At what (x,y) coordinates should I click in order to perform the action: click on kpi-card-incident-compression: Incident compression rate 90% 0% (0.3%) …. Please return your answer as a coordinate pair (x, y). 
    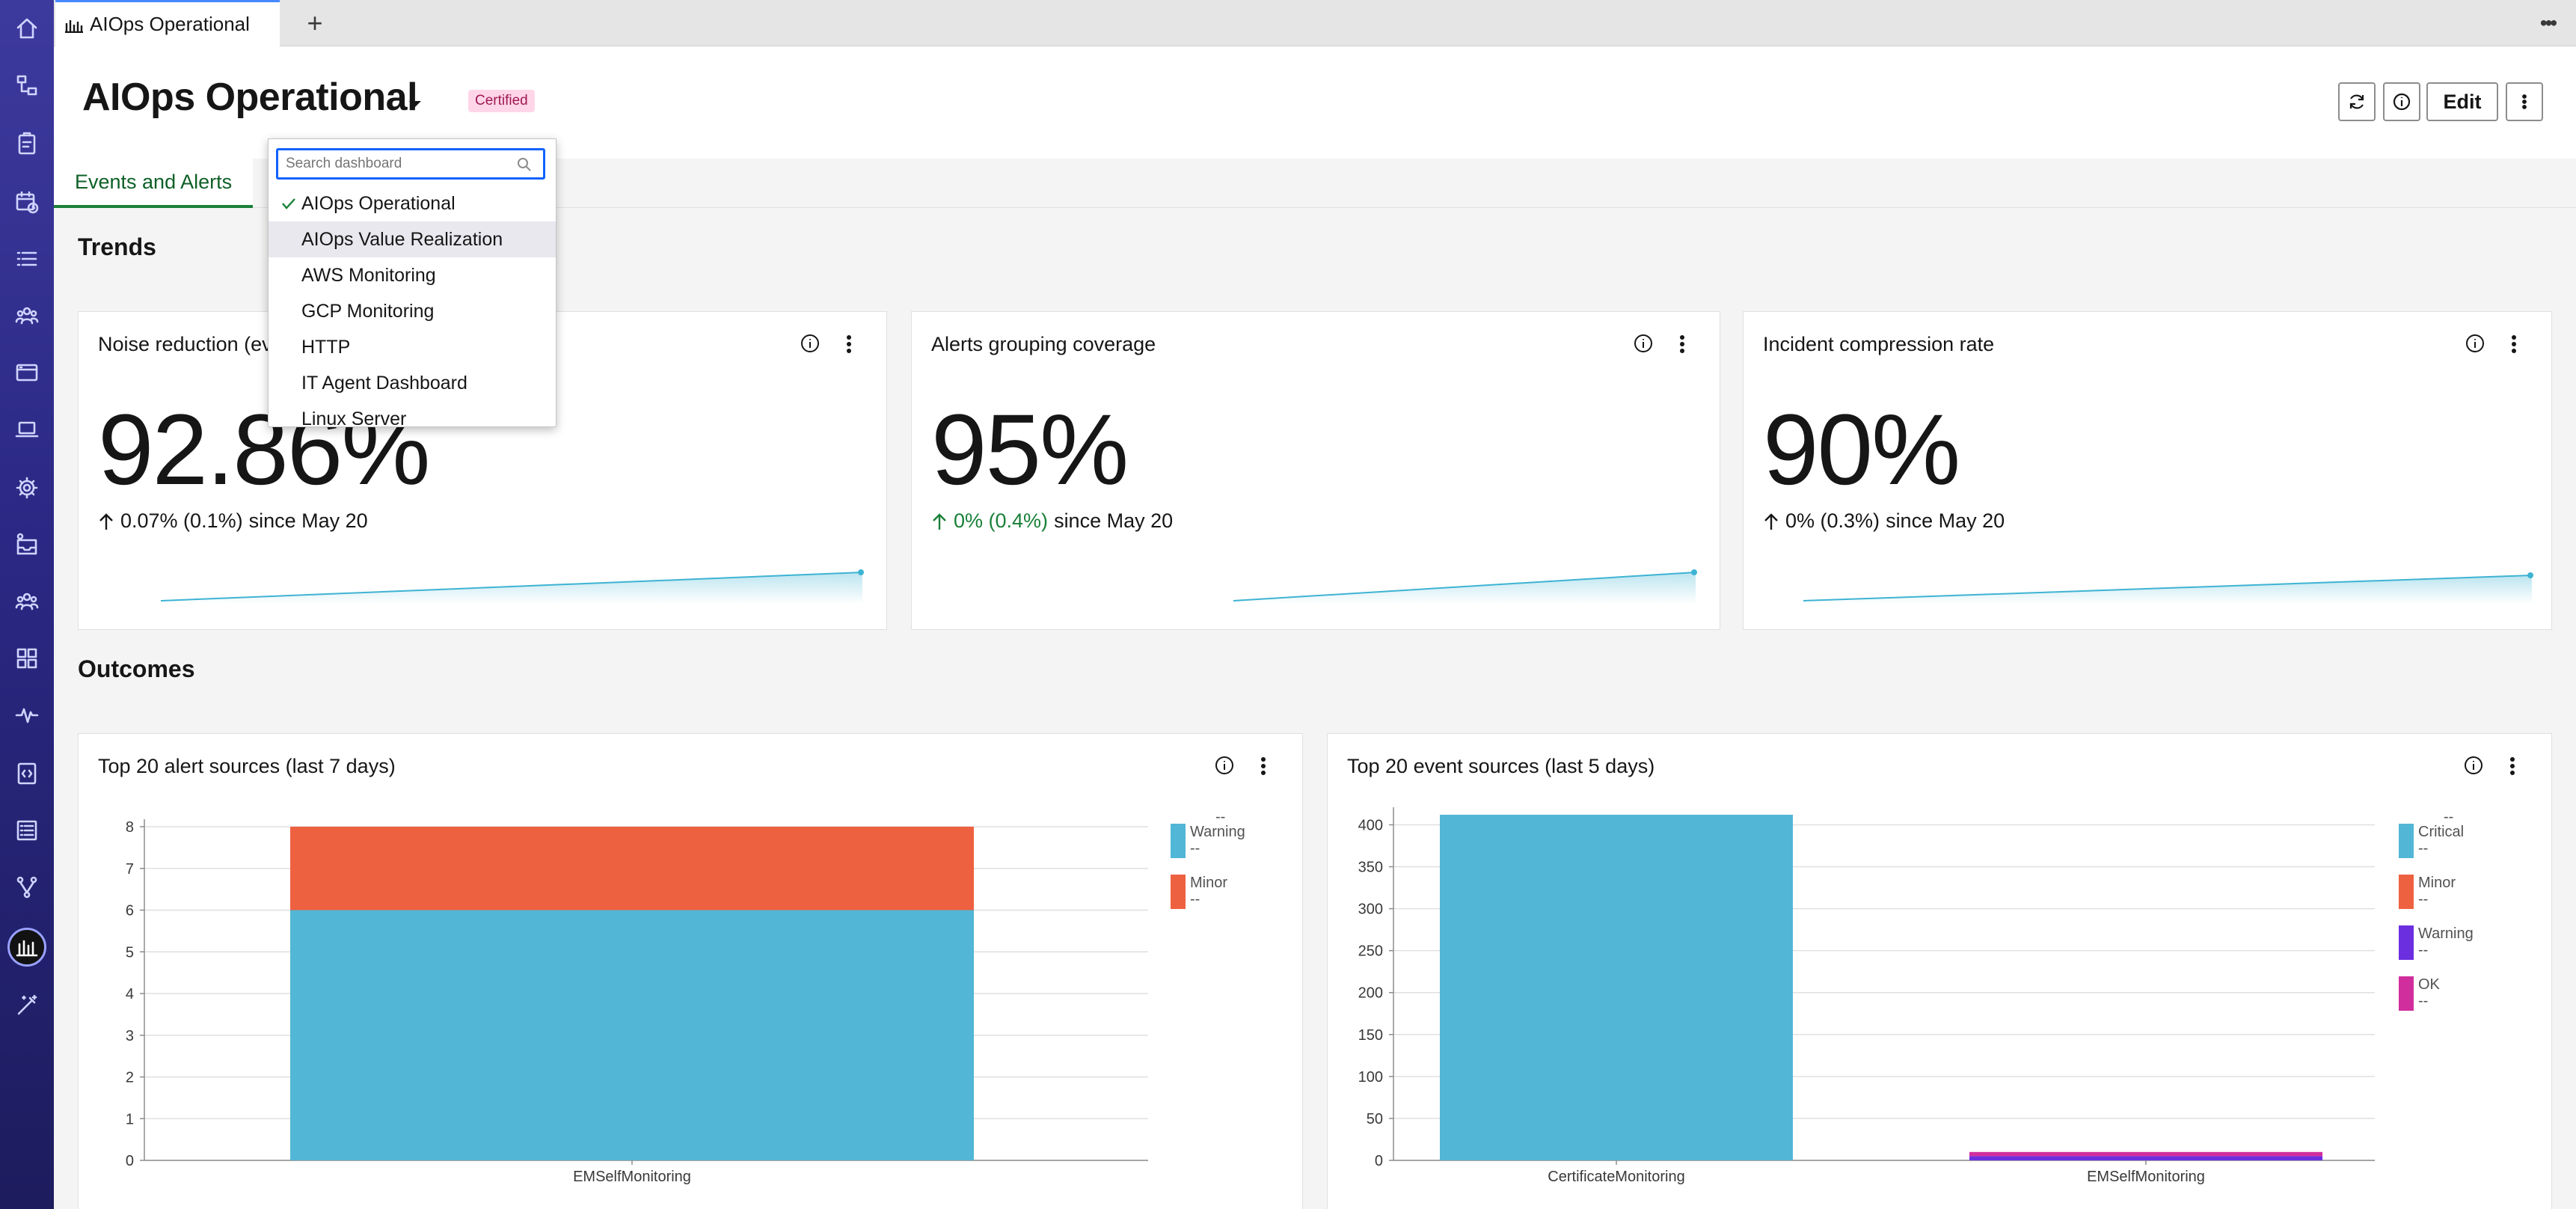
    Looking at the image, I should click on (2147, 470).